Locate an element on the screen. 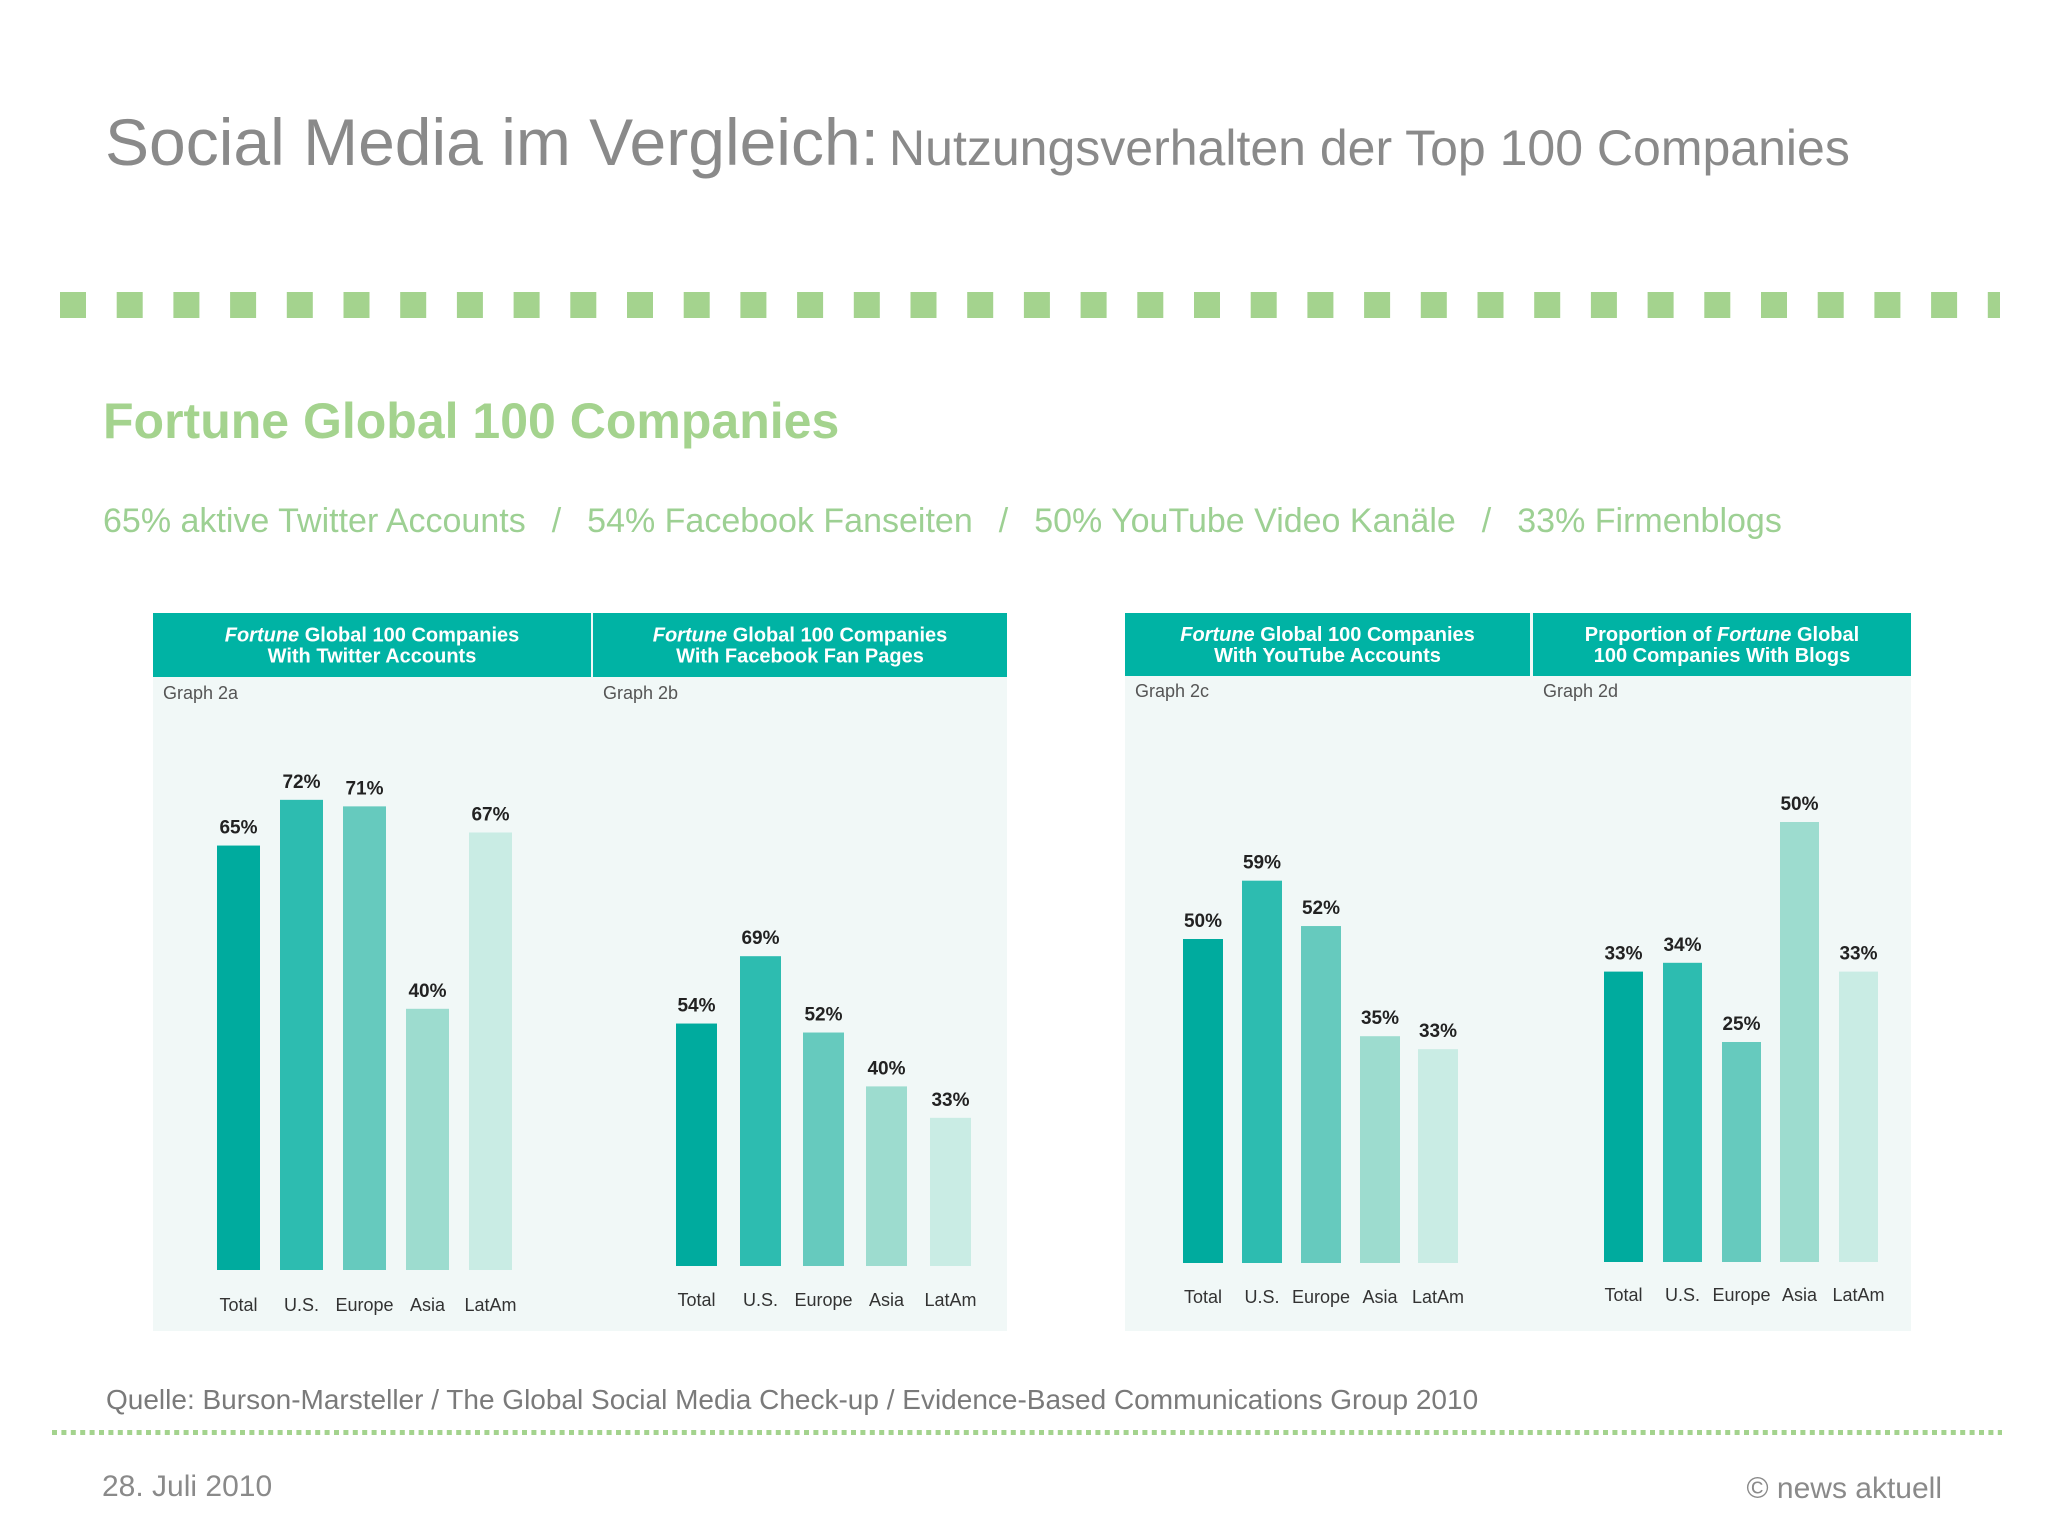  category-label: LatAm is located at coordinates (950, 1300).